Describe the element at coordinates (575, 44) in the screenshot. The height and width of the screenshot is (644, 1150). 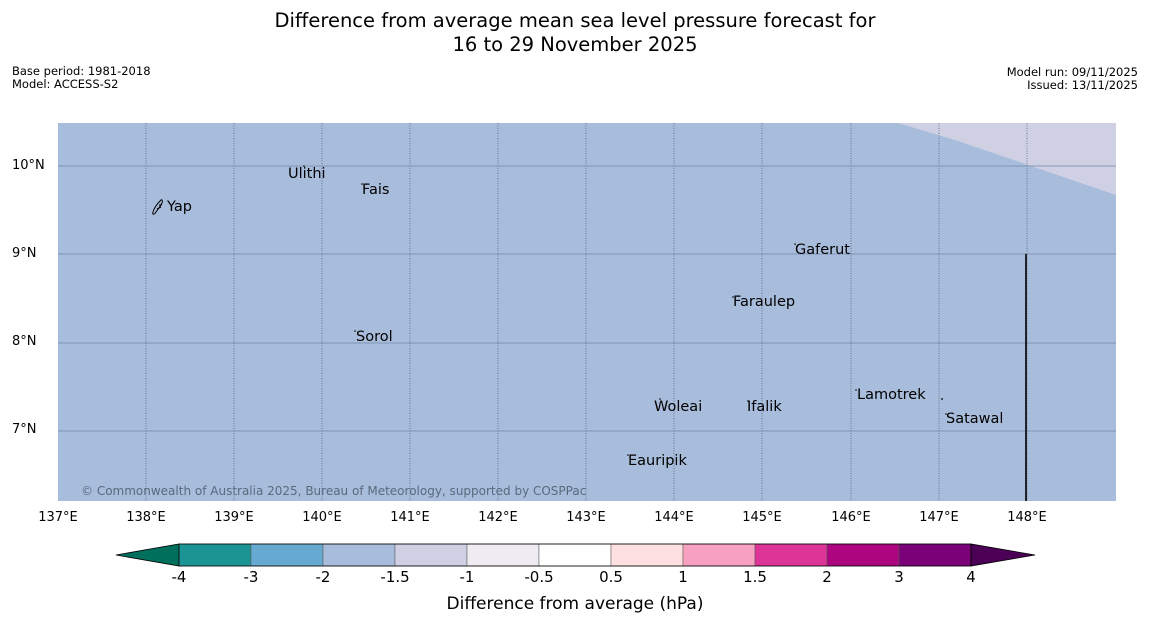
I see `chart-title-line2: 16 to 29 November 2025` at that location.